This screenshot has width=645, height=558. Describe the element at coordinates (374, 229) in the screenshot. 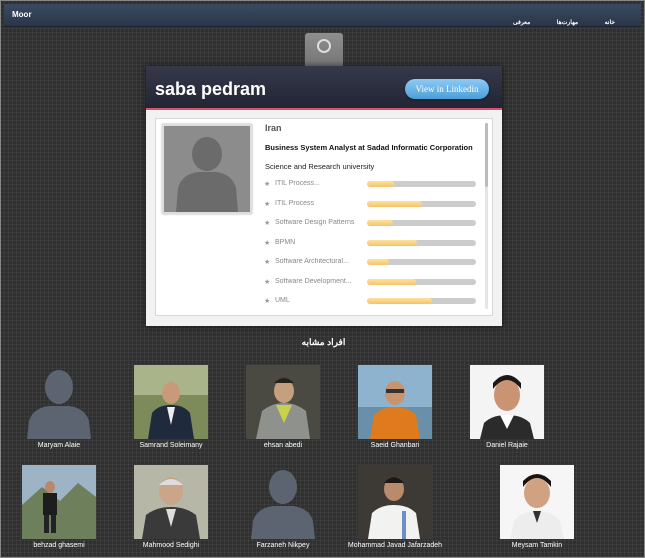

I see `skill-row: ★ Software Design Patterns` at that location.